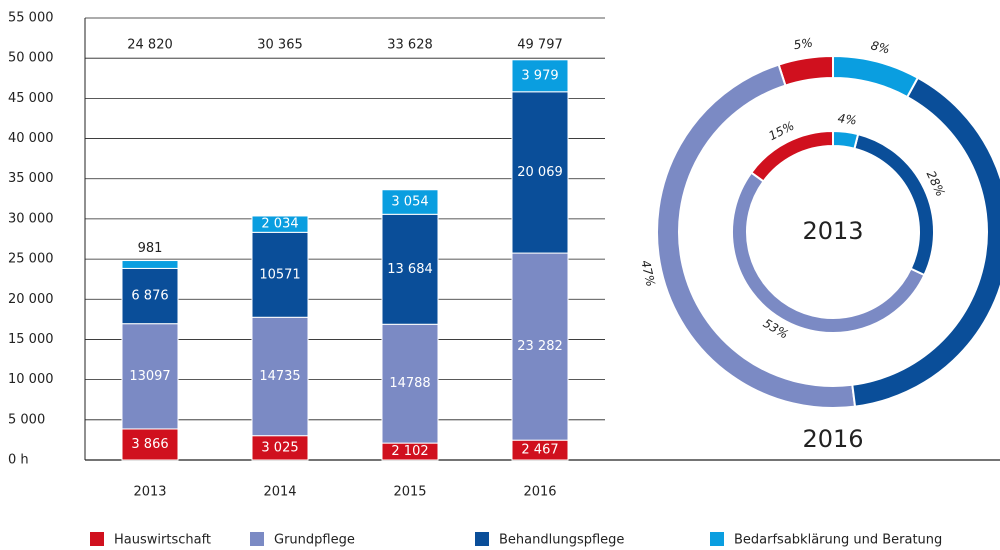 This screenshot has width=1000, height=550. Describe the element at coordinates (832, 439) in the screenshot. I see `outer-ring-label: 2016` at that location.